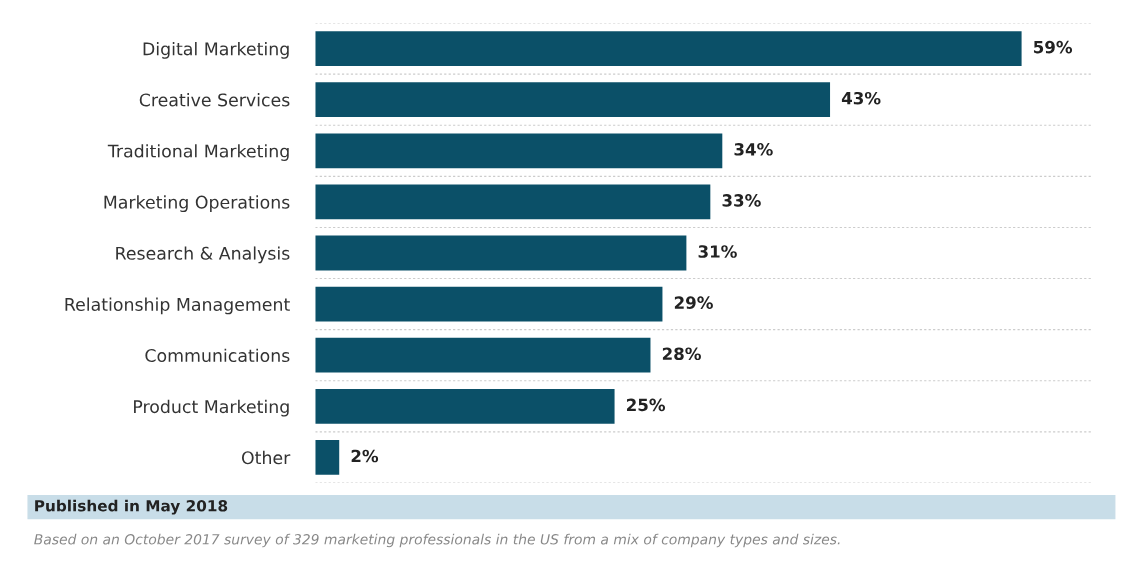 The image size is (1126, 575). I want to click on y-tick-label: Other, so click(266, 457).